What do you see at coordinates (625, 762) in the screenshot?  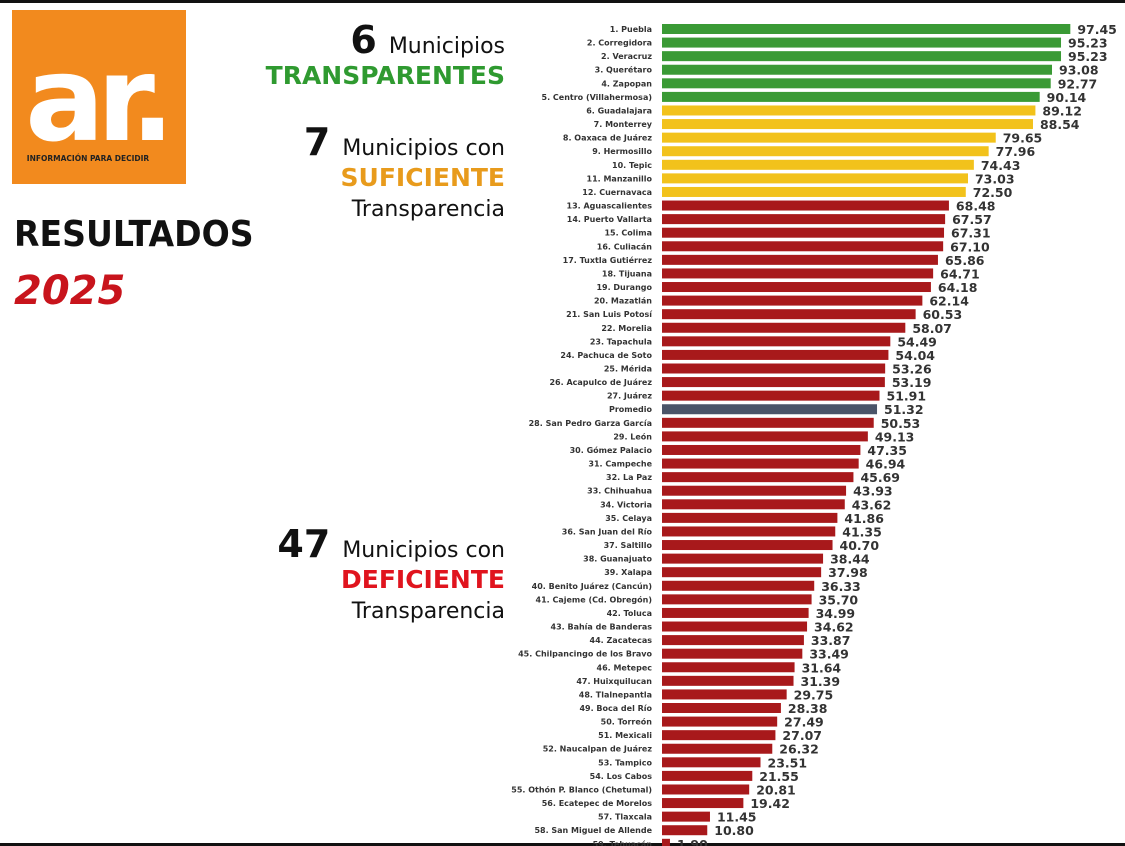 I see `category-label: 53. Tampico` at bounding box center [625, 762].